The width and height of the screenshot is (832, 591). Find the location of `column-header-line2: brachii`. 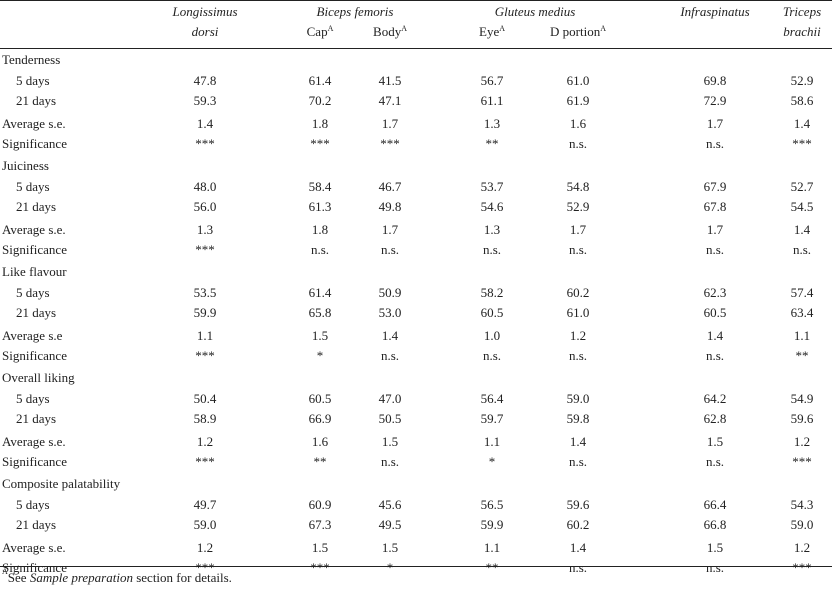

column-header-line2: brachii is located at coordinates (802, 31).